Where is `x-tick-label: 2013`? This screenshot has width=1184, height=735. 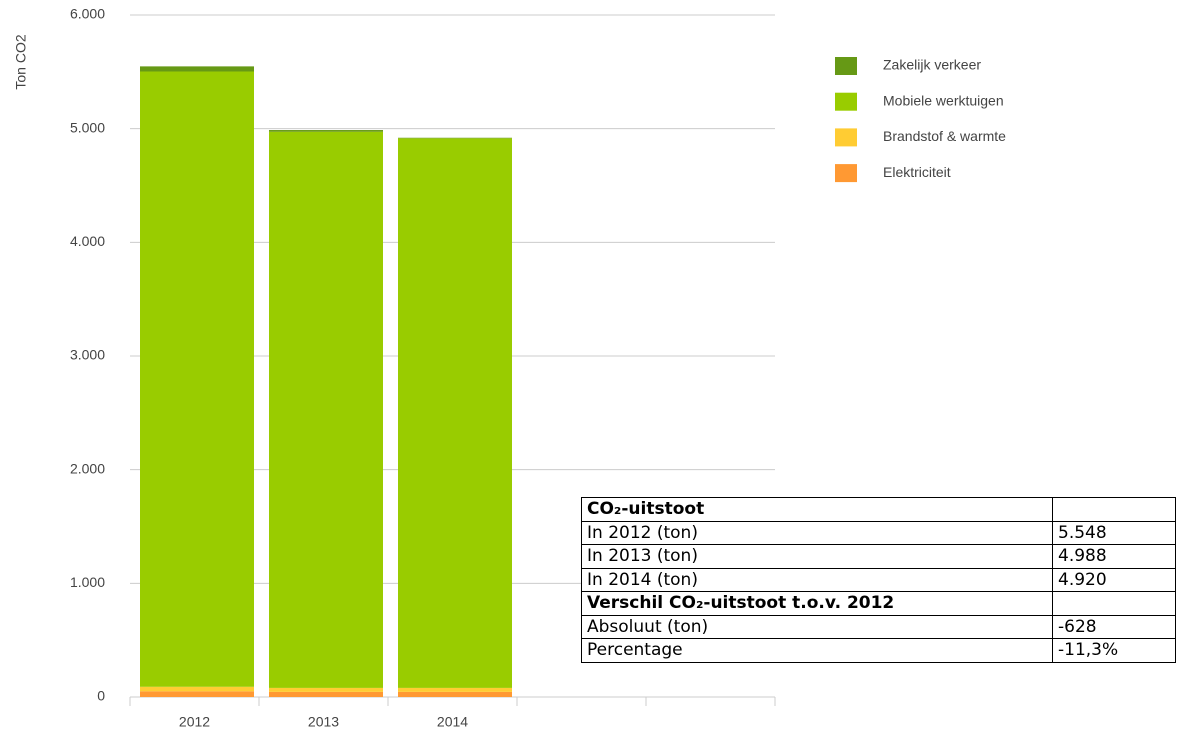 x-tick-label: 2013 is located at coordinates (323, 722).